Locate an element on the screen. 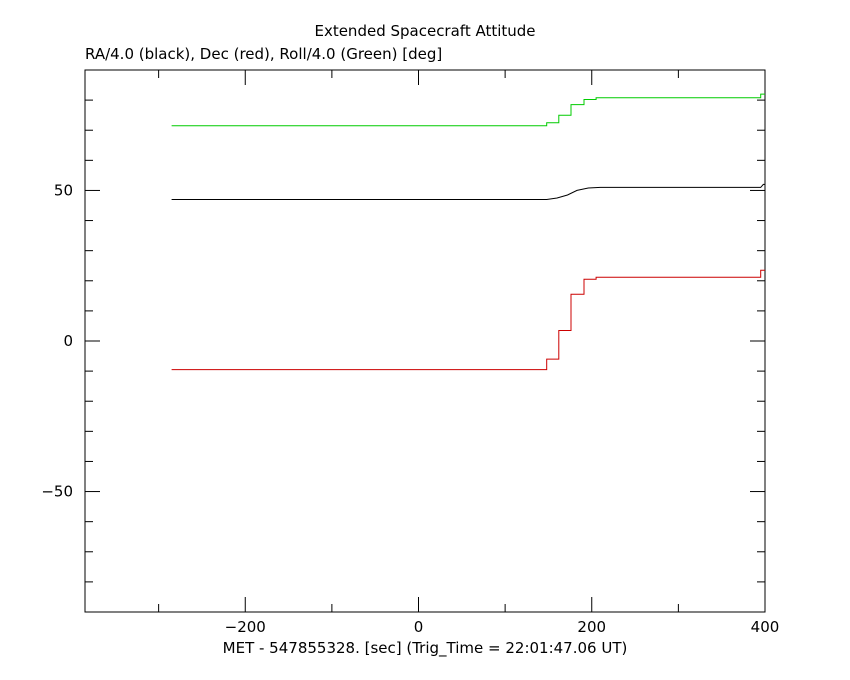 This screenshot has width=850, height=680. x-tick-label: 0 is located at coordinates (419, 627).